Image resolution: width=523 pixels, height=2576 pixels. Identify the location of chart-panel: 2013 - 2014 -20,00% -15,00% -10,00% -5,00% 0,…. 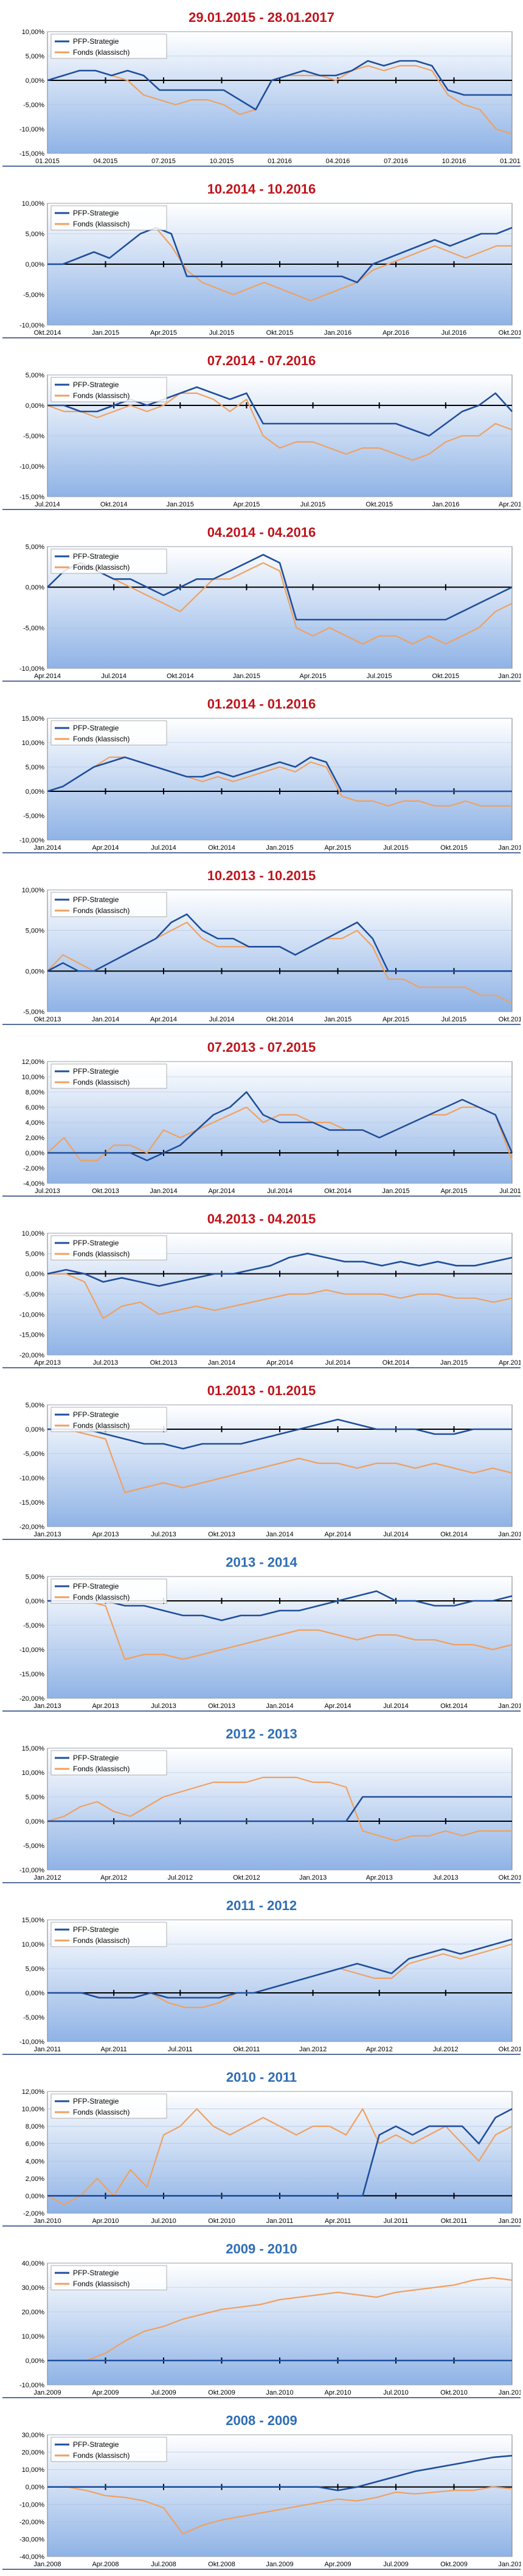
(261, 1630).